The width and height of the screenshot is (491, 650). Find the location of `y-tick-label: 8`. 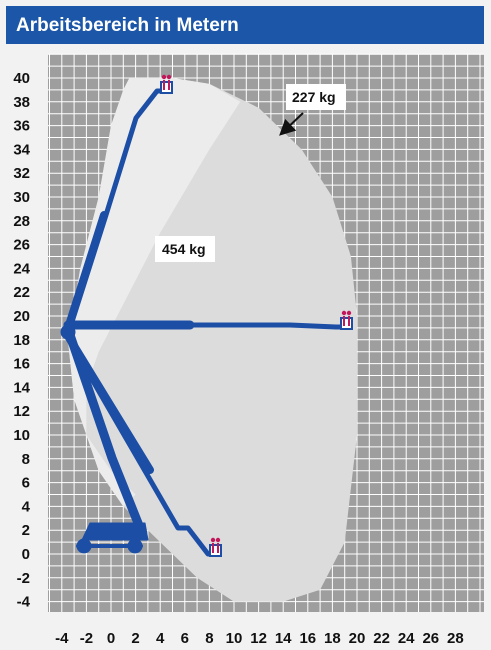

y-tick-label: 8 is located at coordinates (26, 459).